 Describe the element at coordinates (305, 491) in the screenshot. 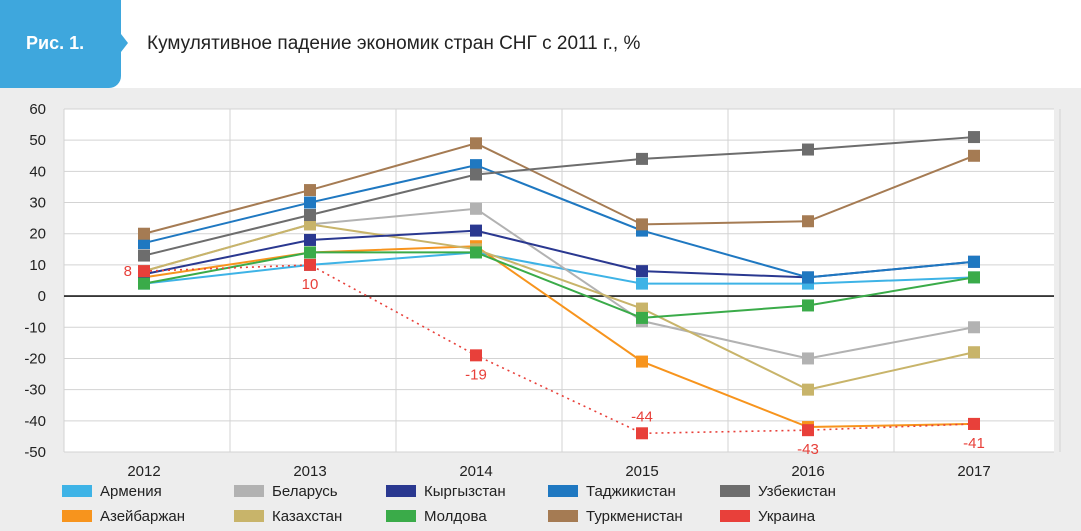

I see `legend-label: Беларусь` at that location.